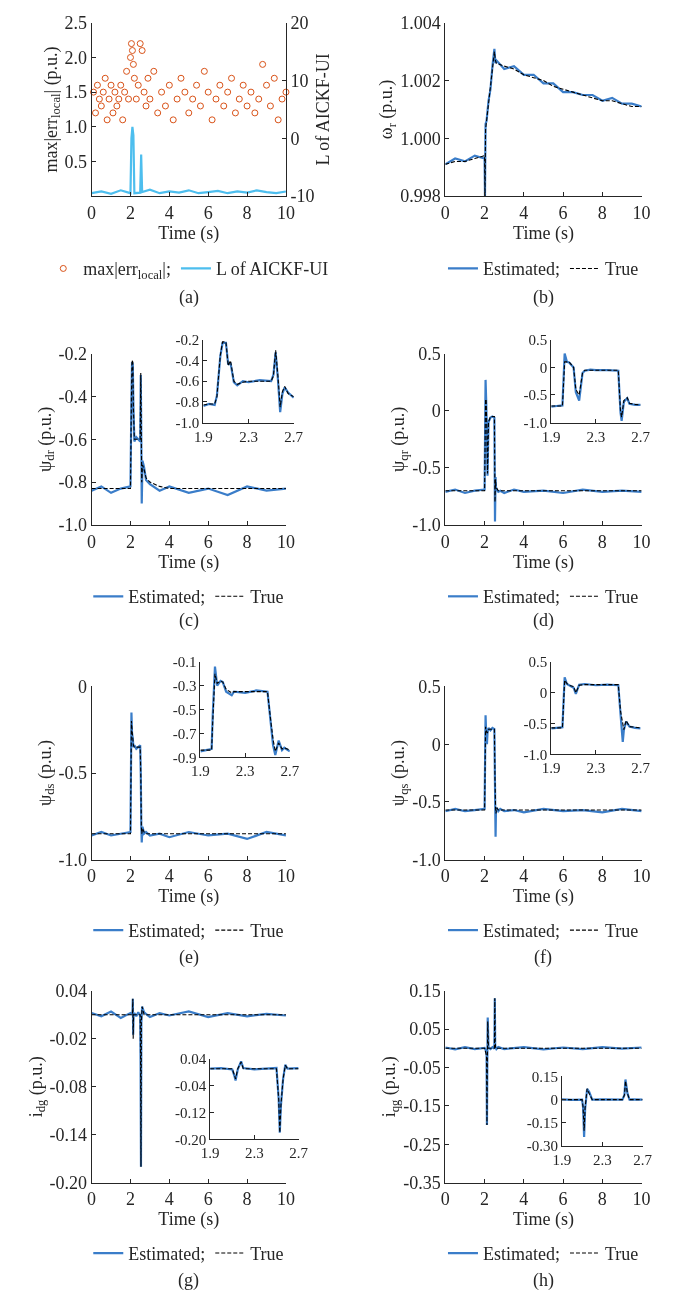  Describe the element at coordinates (422, 1182) in the screenshot. I see `y-tick-label: -0.35` at that location.